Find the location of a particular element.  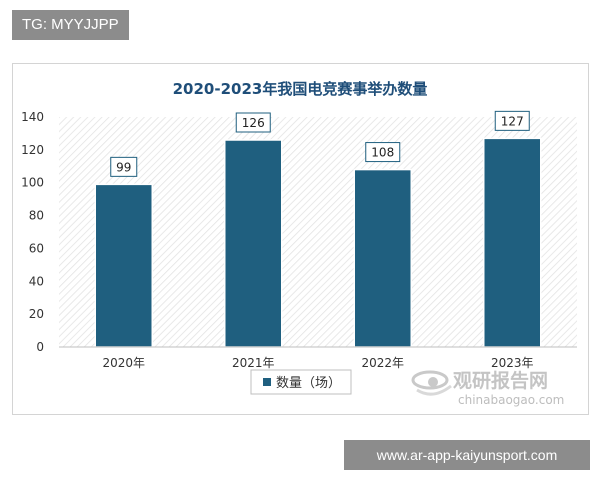

data-label: 99 is located at coordinates (123, 167).